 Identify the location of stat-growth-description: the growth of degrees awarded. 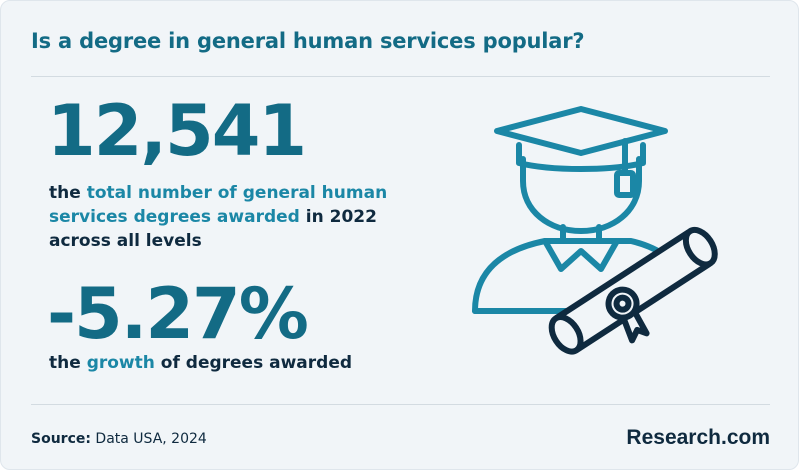
(239, 363).